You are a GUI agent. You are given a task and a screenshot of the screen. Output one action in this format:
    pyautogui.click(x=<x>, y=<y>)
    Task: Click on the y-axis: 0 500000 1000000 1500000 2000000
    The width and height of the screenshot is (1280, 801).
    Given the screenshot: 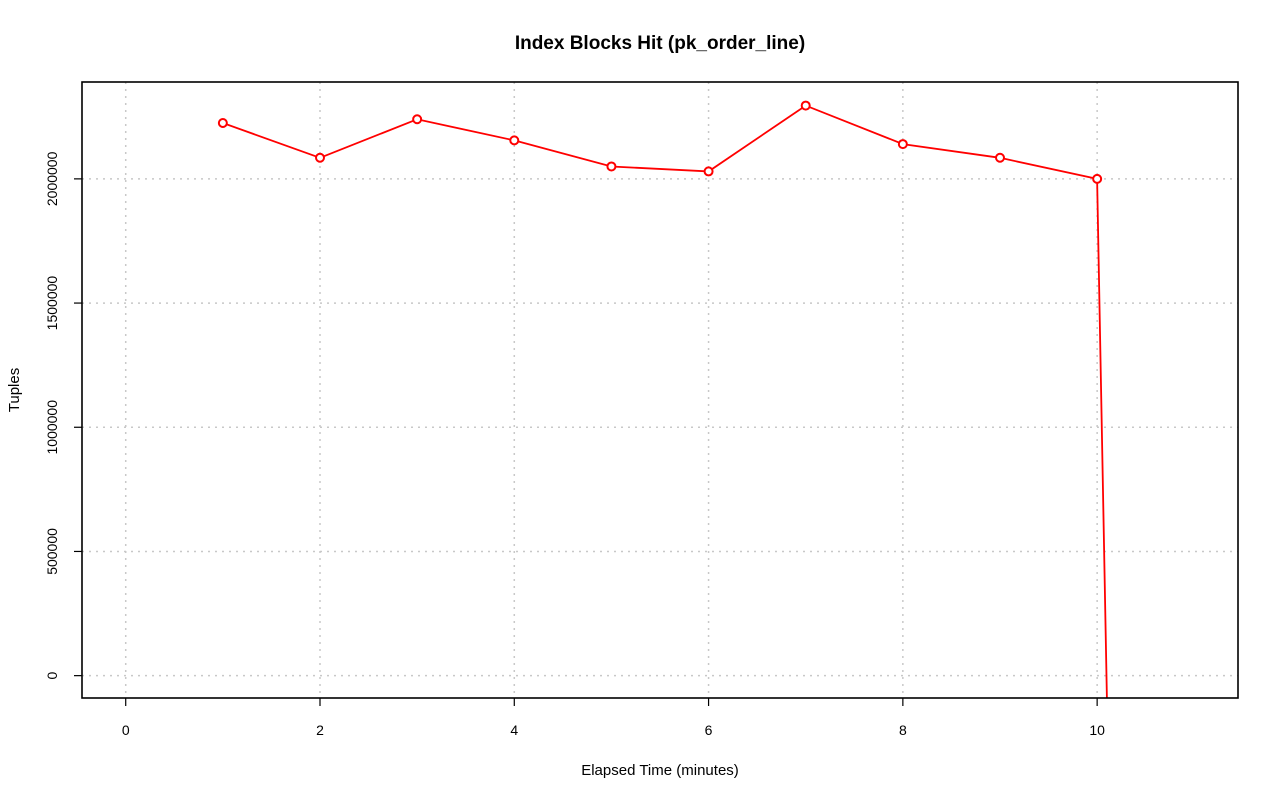 What is the action you would take?
    pyautogui.click(x=63, y=415)
    